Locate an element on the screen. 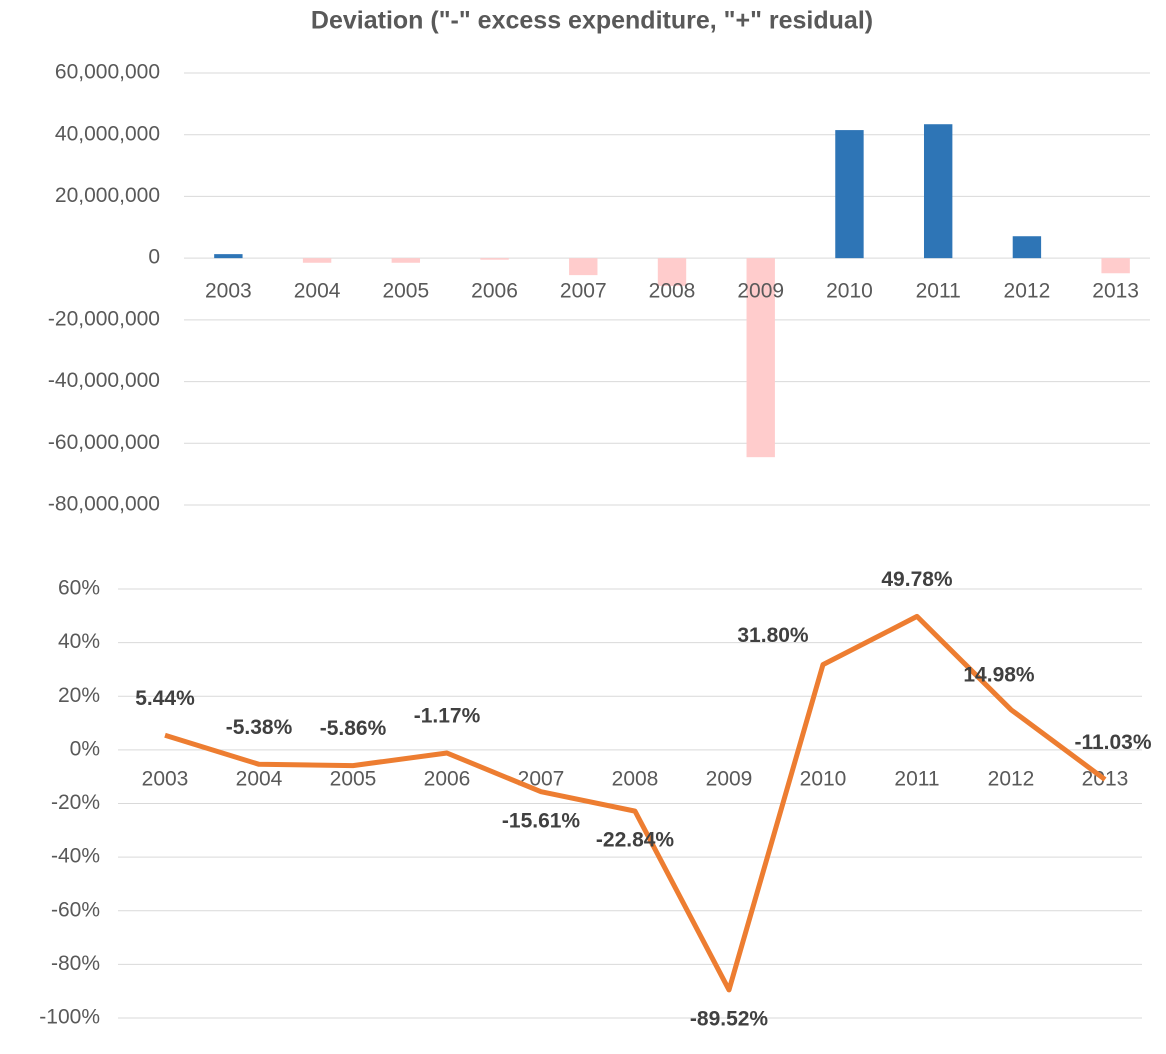  x-tick-label: 2007 is located at coordinates (583, 291).